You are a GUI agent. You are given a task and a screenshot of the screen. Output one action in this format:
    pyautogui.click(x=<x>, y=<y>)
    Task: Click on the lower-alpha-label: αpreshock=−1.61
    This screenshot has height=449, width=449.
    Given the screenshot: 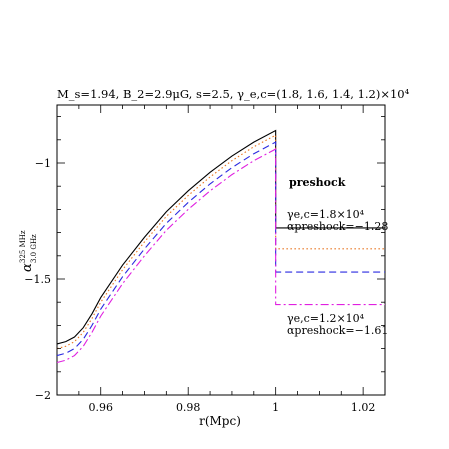 What is the action you would take?
    pyautogui.click(x=337, y=330)
    